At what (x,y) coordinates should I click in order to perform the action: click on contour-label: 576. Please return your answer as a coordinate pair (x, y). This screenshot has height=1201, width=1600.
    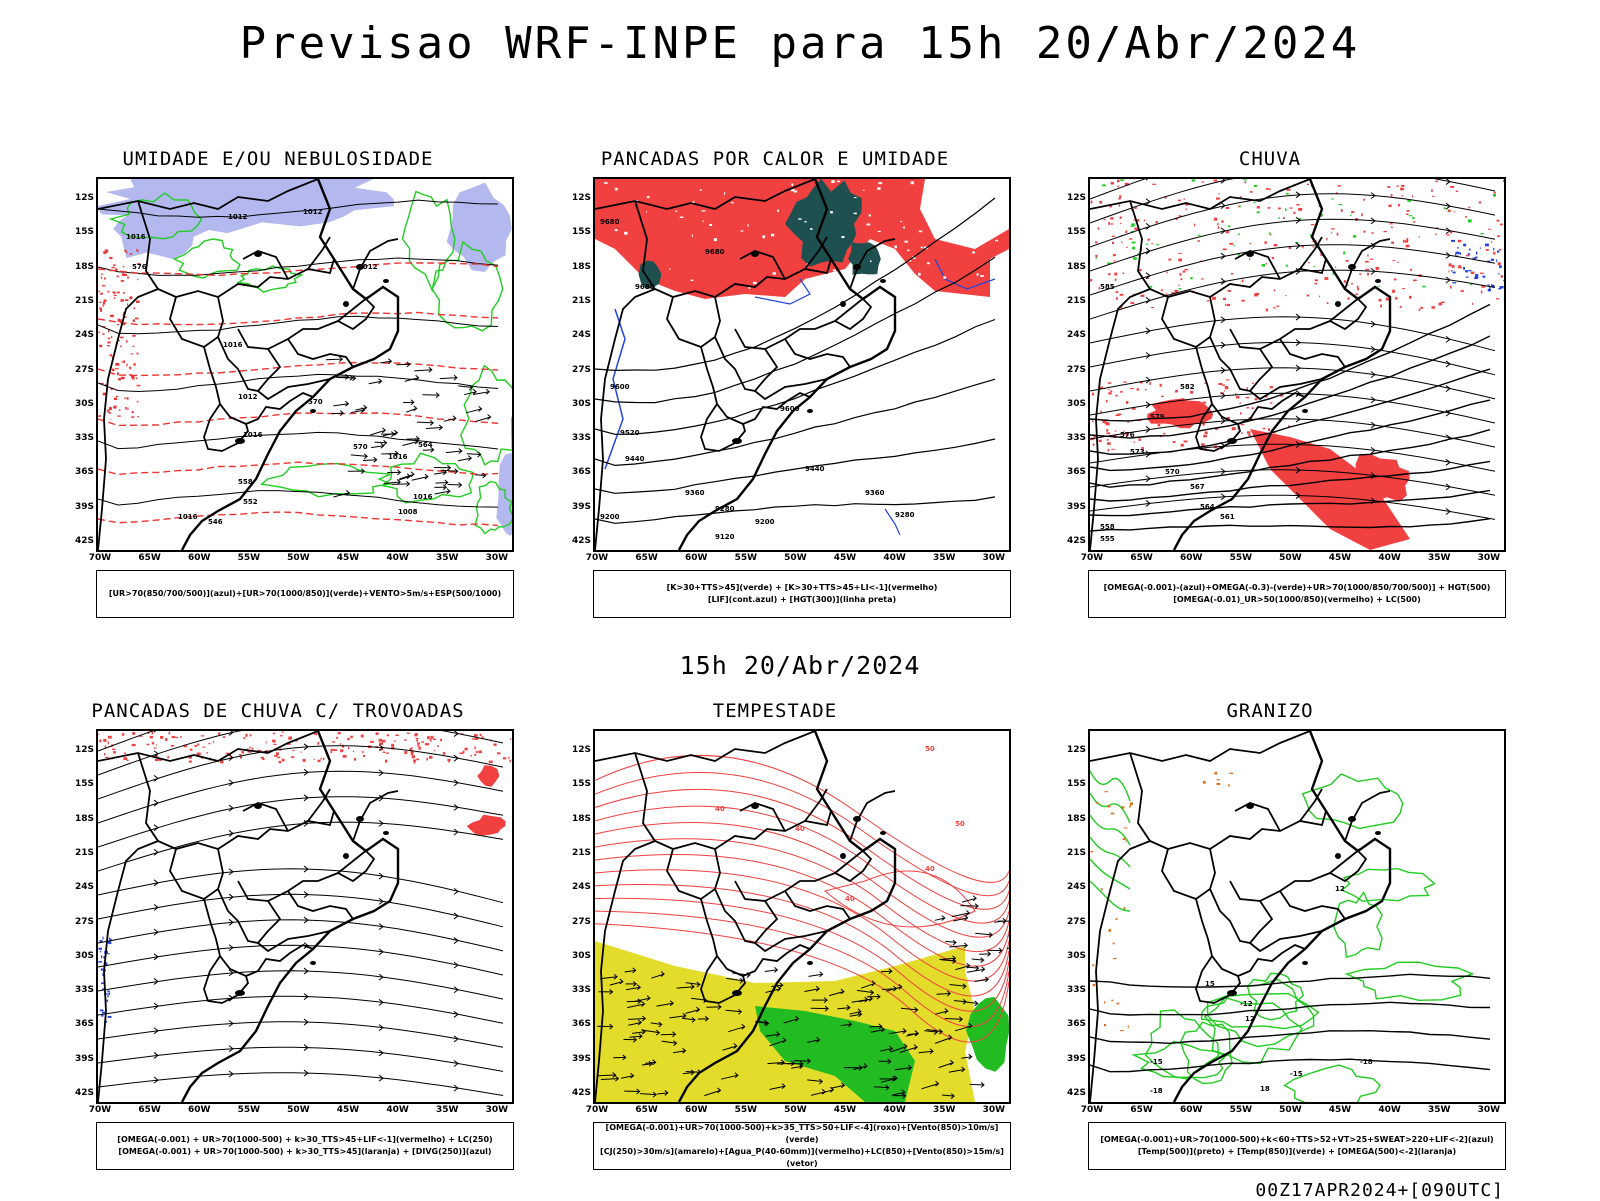
    Looking at the image, I should click on (139, 267).